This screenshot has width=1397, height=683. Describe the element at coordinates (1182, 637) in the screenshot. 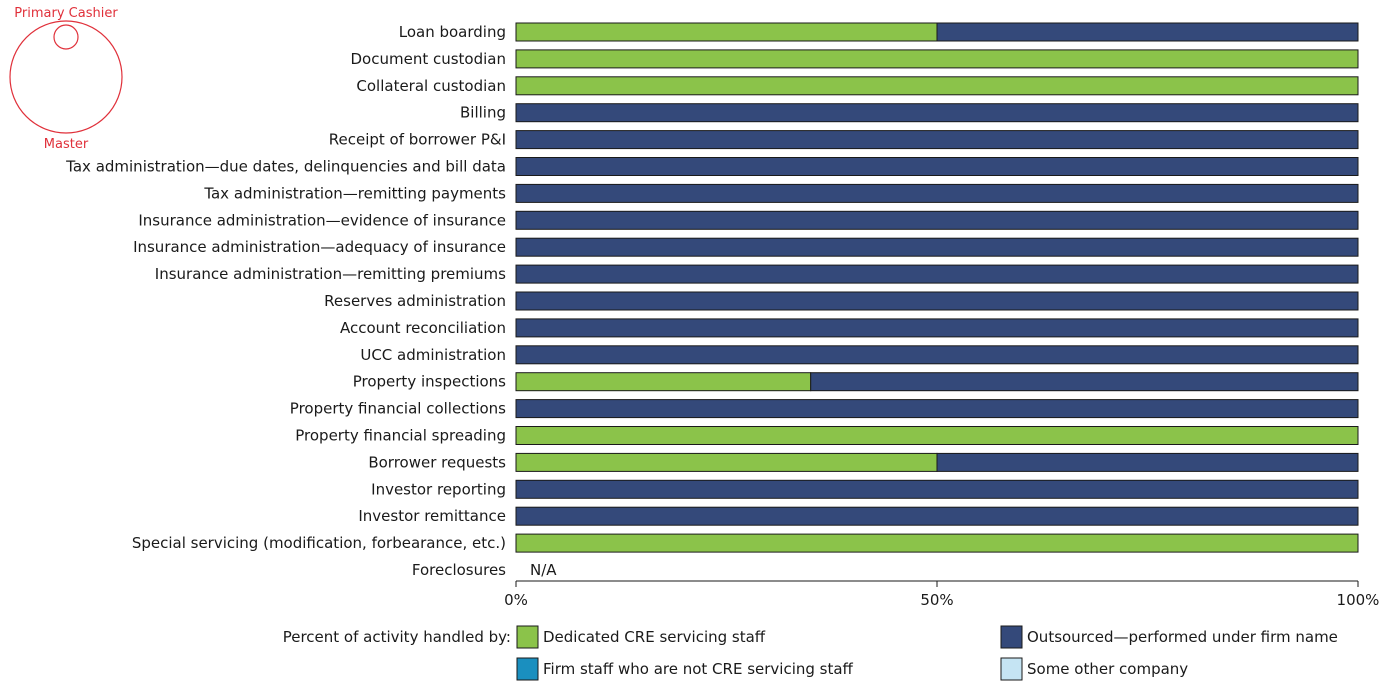

I see `legend-label: Outsourced—performed under firm name` at that location.